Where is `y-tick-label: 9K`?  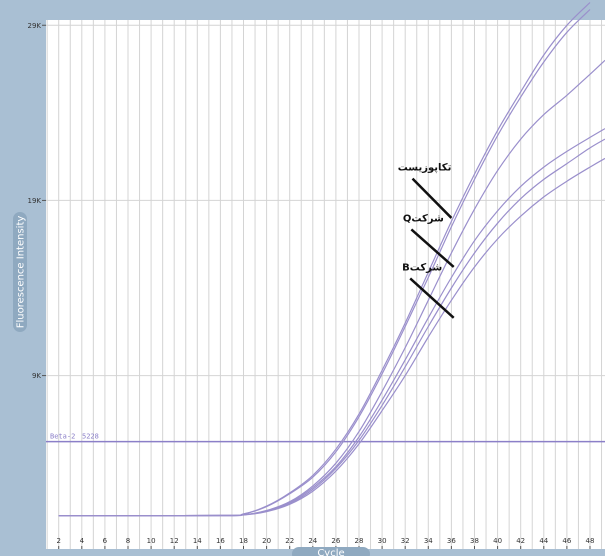 y-tick-label: 9K is located at coordinates (36, 376).